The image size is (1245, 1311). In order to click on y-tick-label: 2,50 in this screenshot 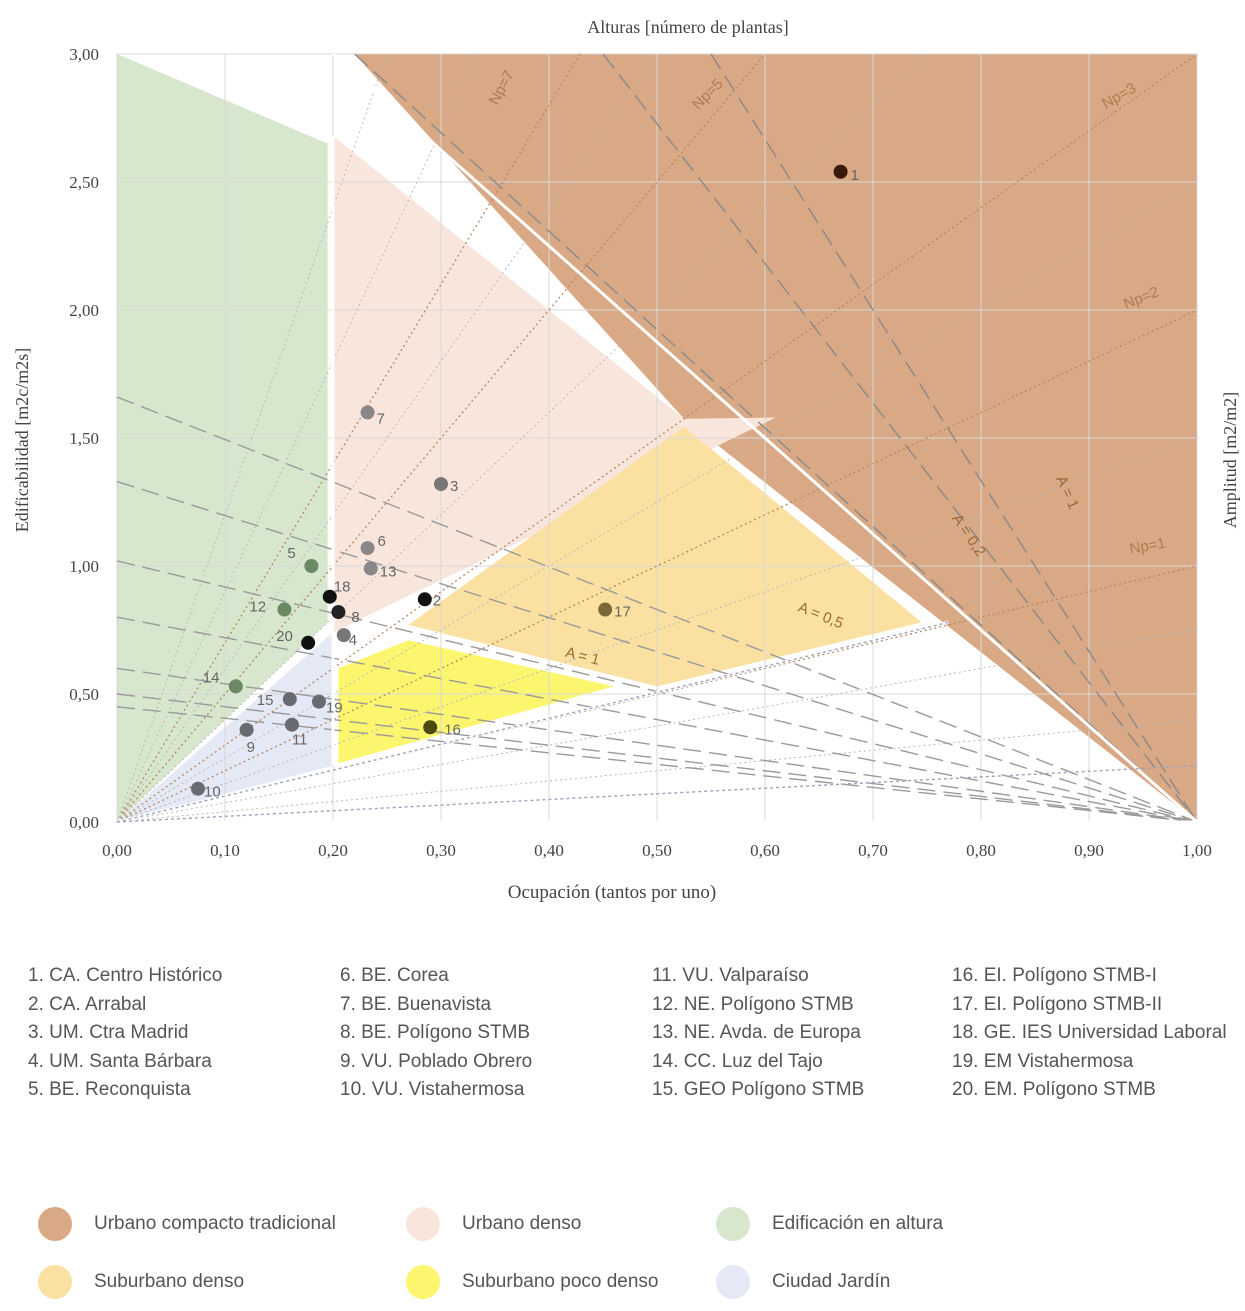, I will do `click(84, 182)`.